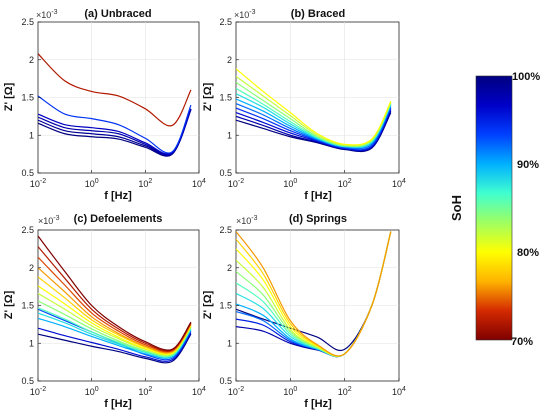 This screenshot has width=552, height=416. I want to click on x-axis-label-a: f [Hz], so click(118, 196).